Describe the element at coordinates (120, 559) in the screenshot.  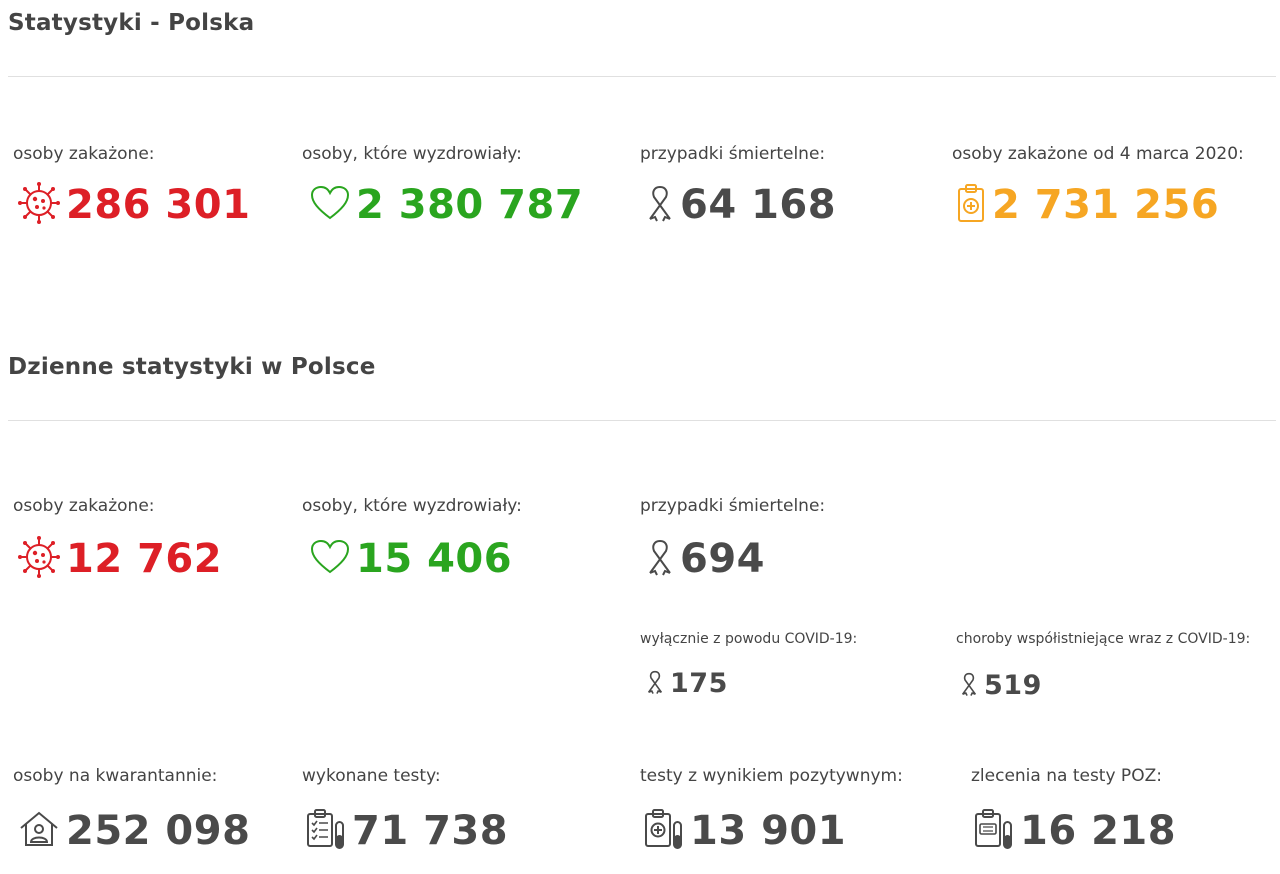
I see `daily-infected-value: 12 762` at that location.